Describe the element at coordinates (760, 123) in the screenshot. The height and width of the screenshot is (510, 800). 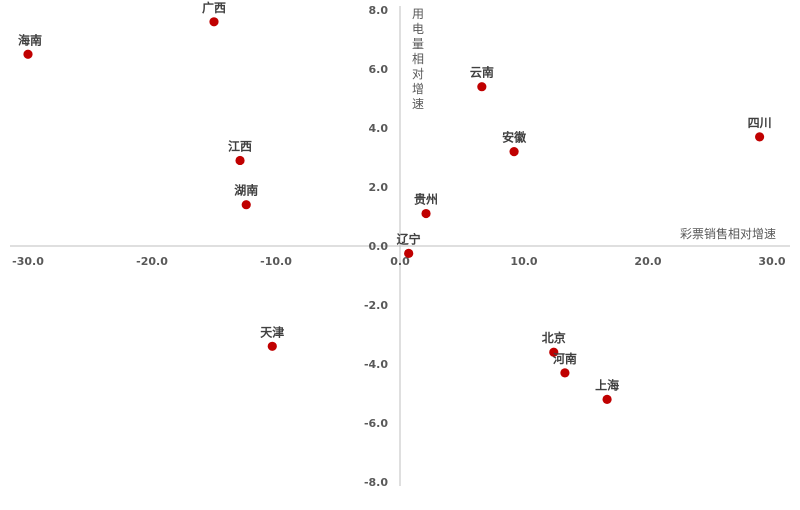
I see `data-point-label: 四川` at that location.